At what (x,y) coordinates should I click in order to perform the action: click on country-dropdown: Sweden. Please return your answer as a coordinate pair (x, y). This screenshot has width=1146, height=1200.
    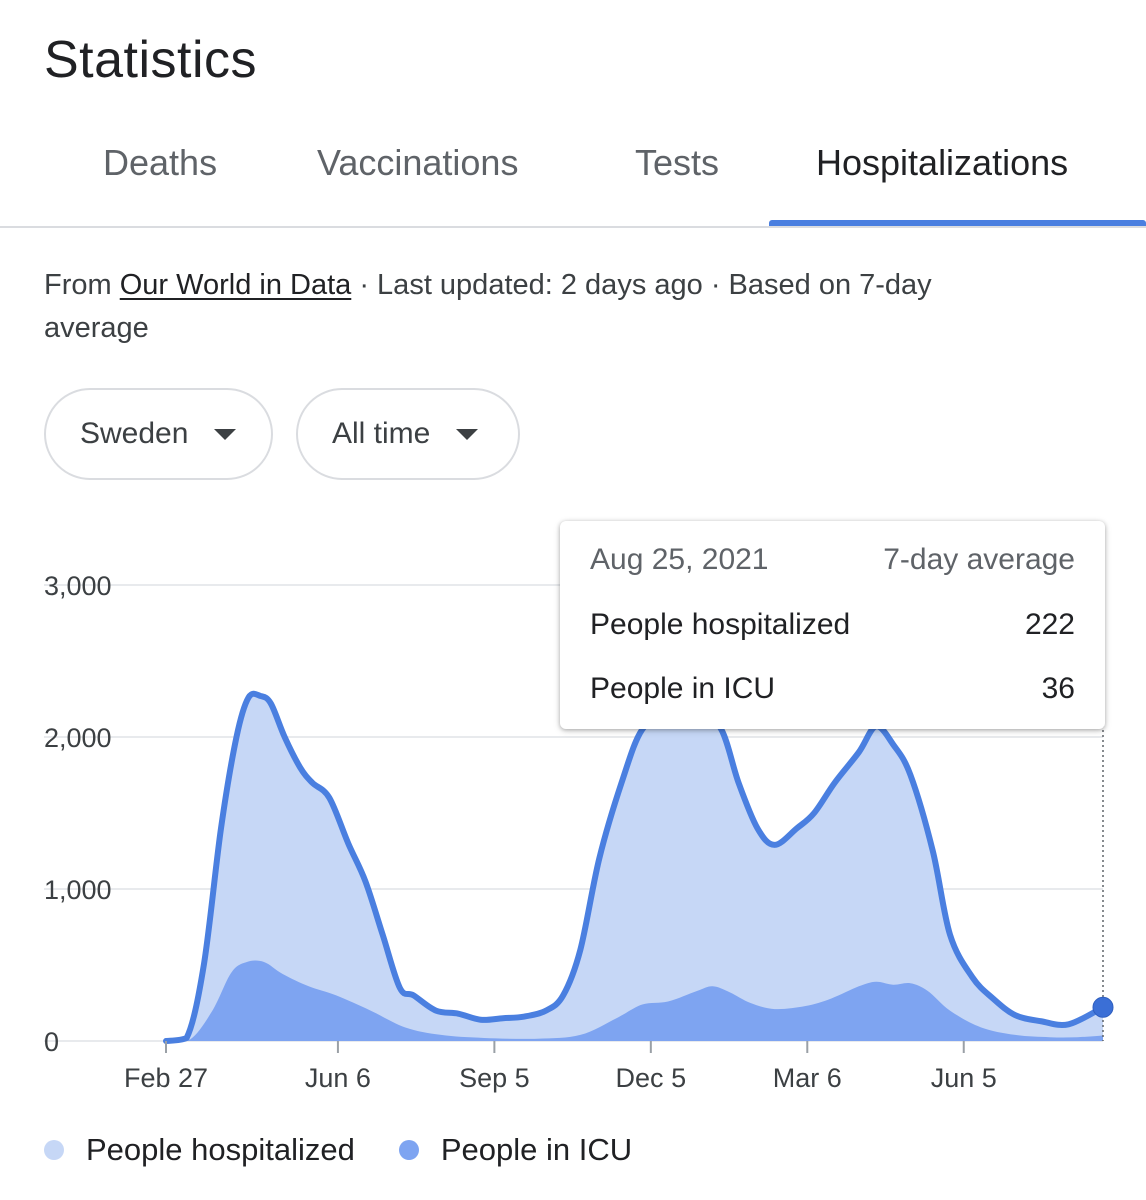
    Looking at the image, I should click on (158, 434).